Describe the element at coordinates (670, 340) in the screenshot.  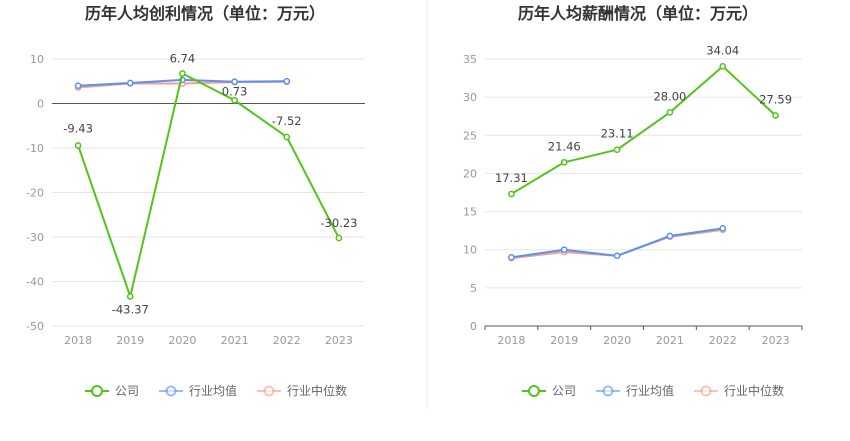
I see `salary-x-tick-label: 2021` at that location.